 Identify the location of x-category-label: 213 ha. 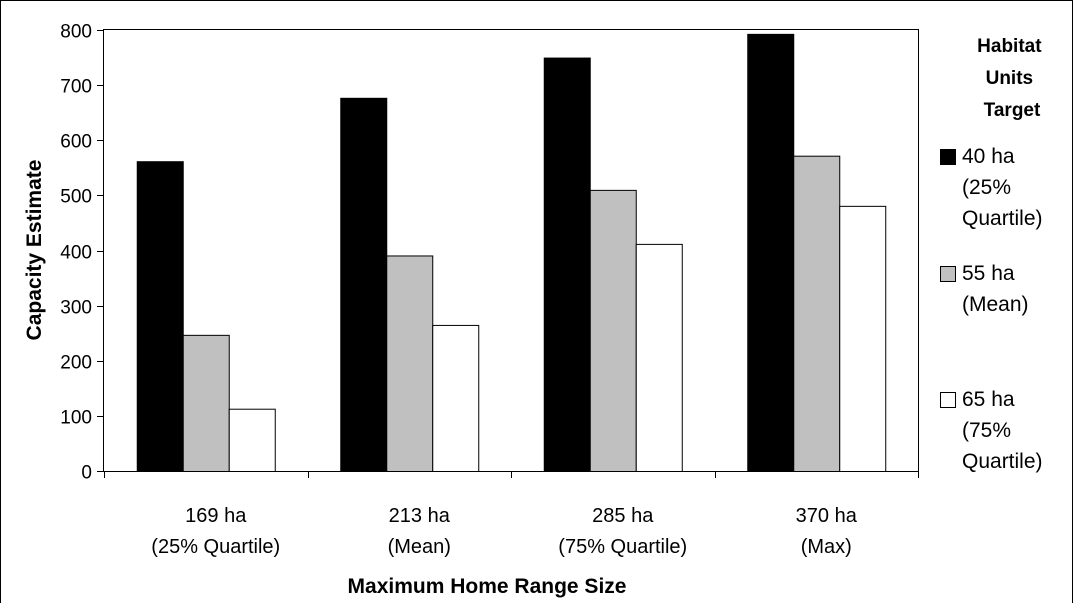
(420, 516).